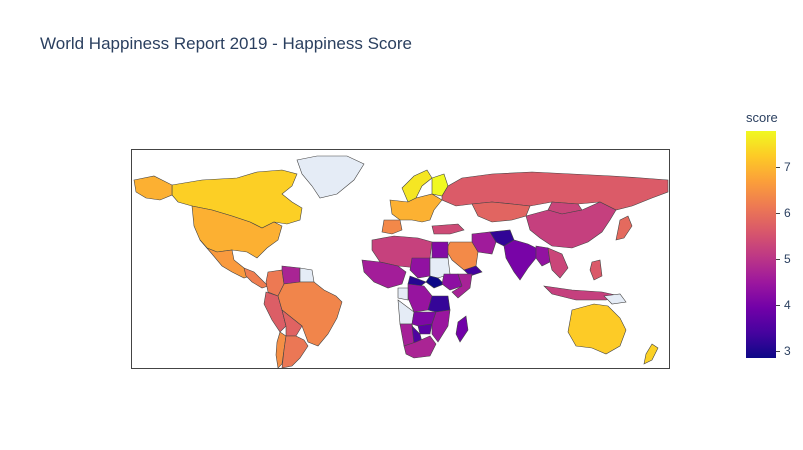 The width and height of the screenshot is (803, 450). I want to click on region-somalia, so click(462, 286).